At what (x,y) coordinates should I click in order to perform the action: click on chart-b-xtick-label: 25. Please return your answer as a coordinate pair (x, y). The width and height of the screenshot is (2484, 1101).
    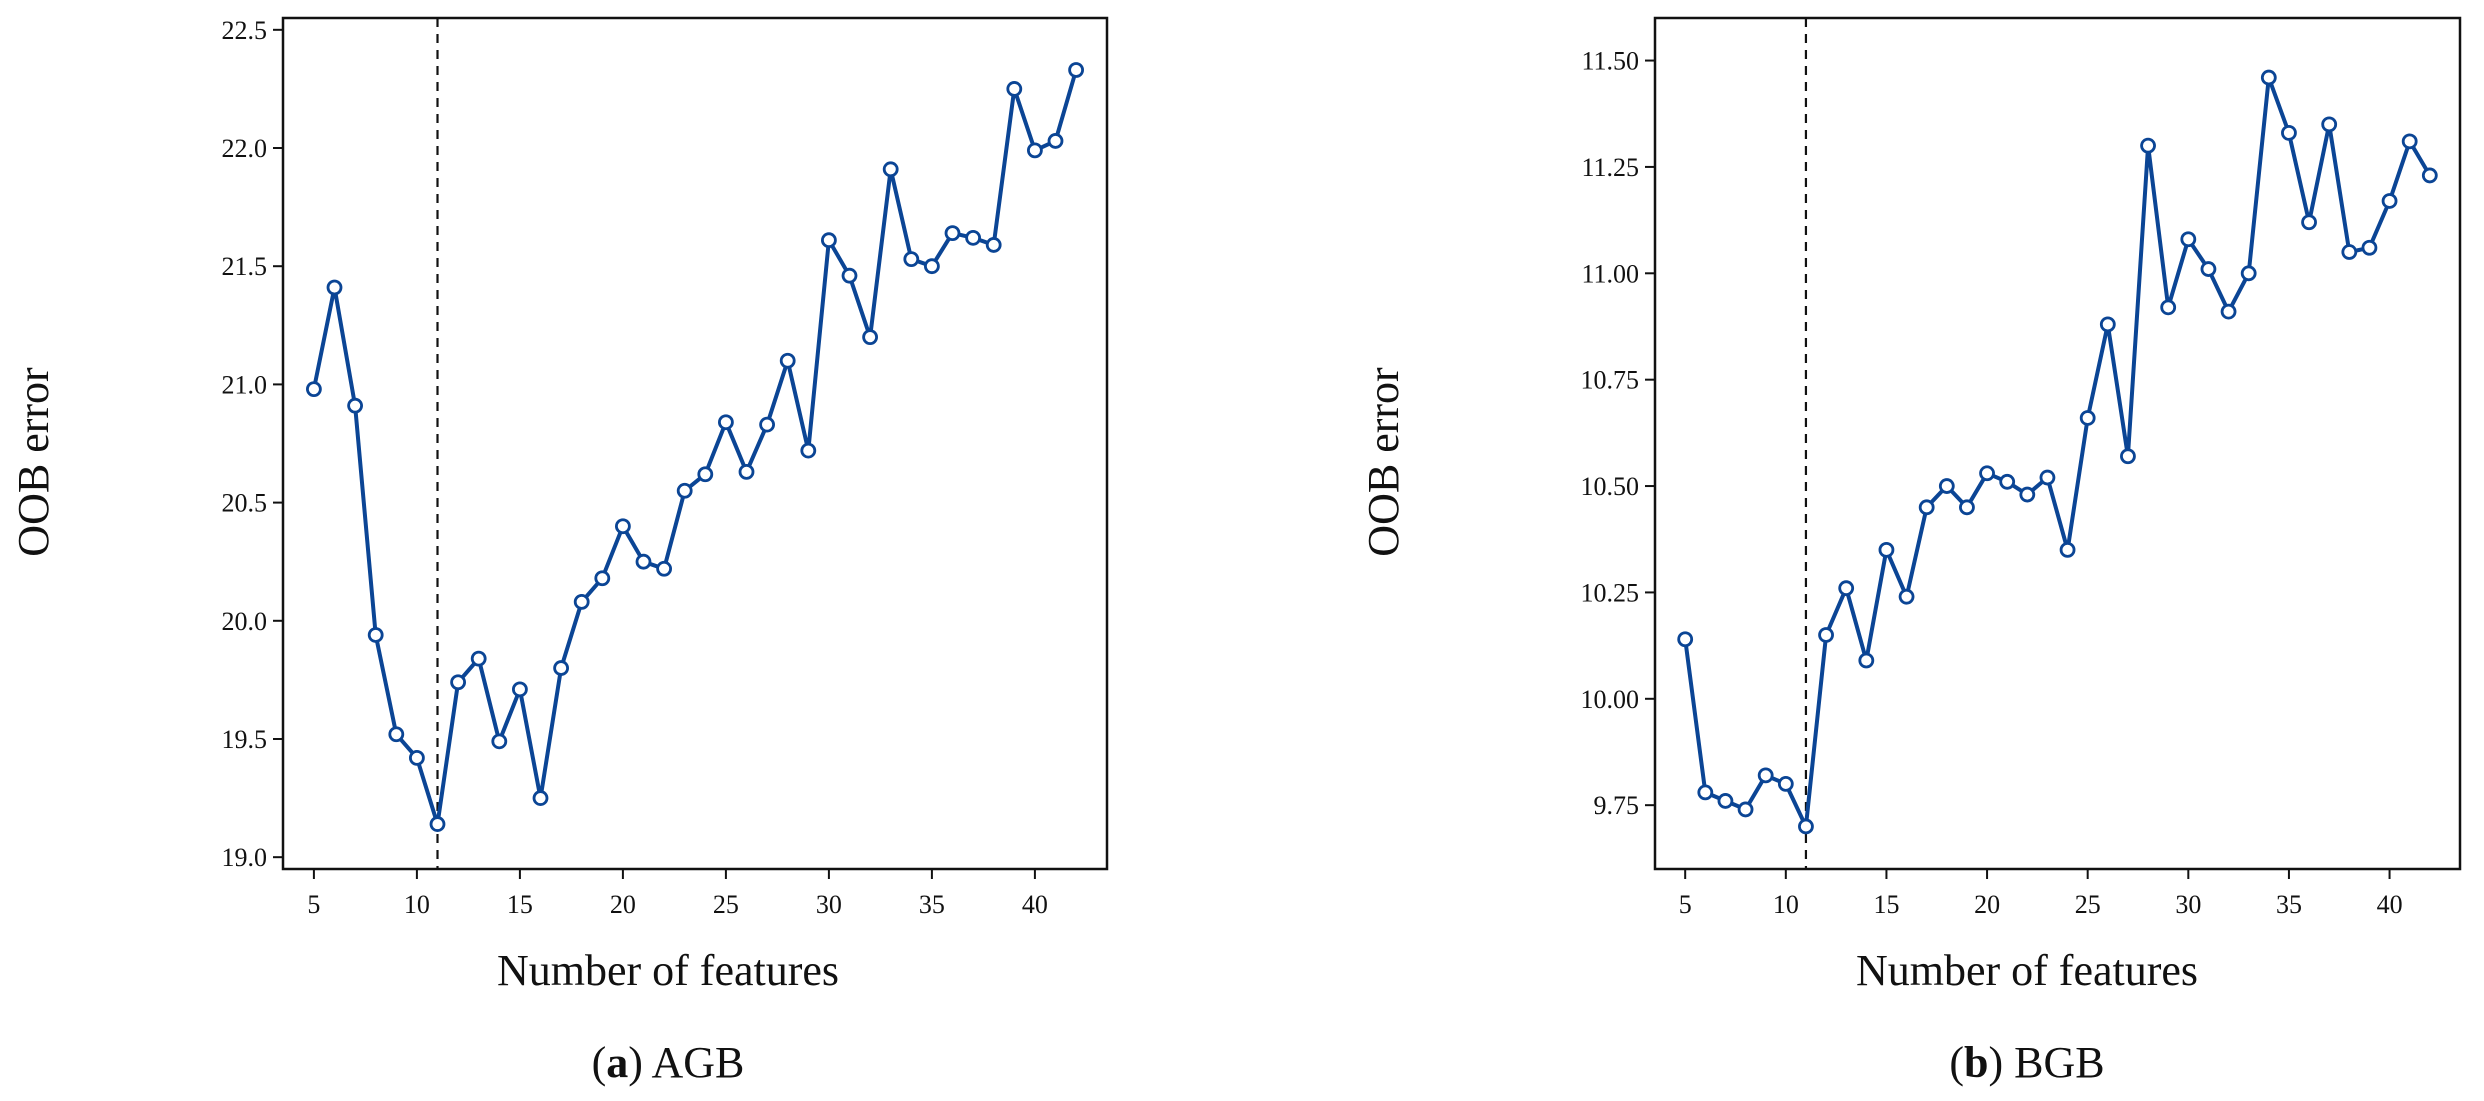
    Looking at the image, I should click on (2088, 904).